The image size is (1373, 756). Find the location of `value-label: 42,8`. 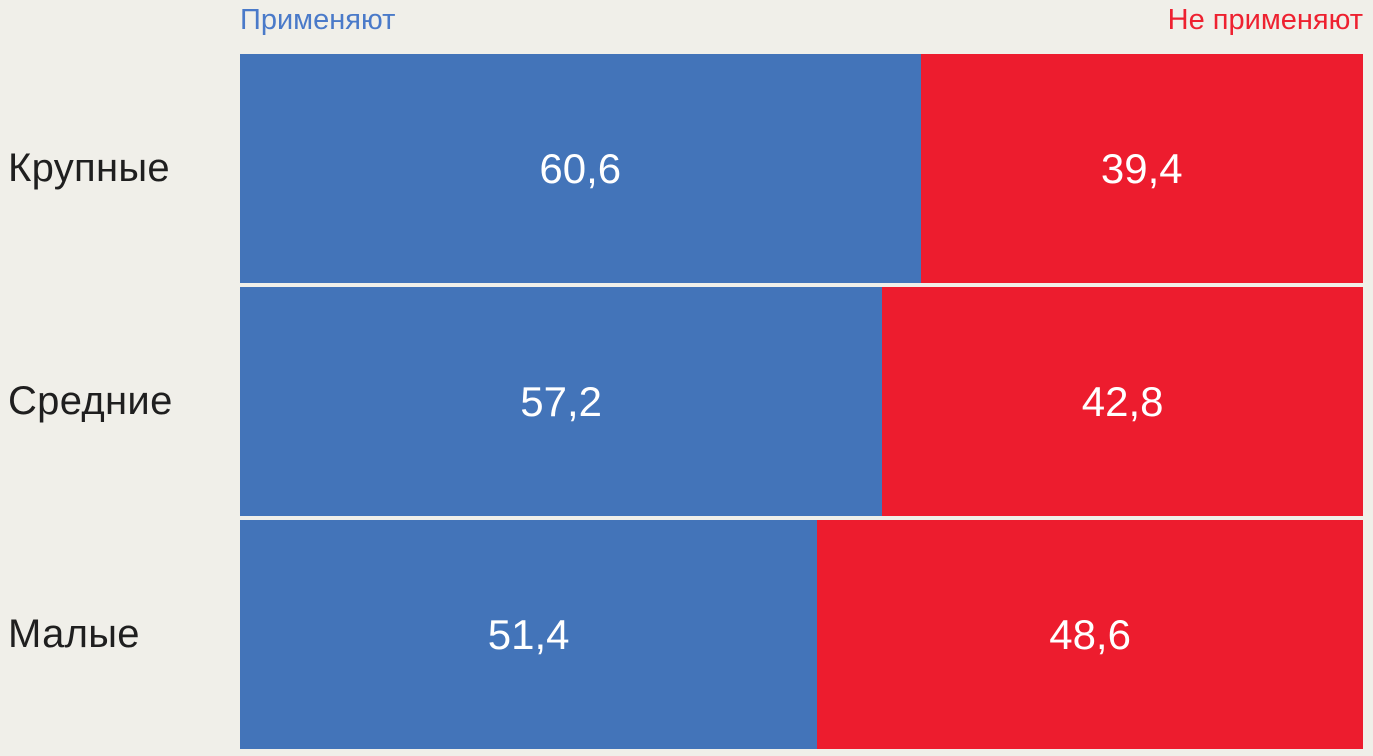

value-label: 42,8 is located at coordinates (1122, 401).